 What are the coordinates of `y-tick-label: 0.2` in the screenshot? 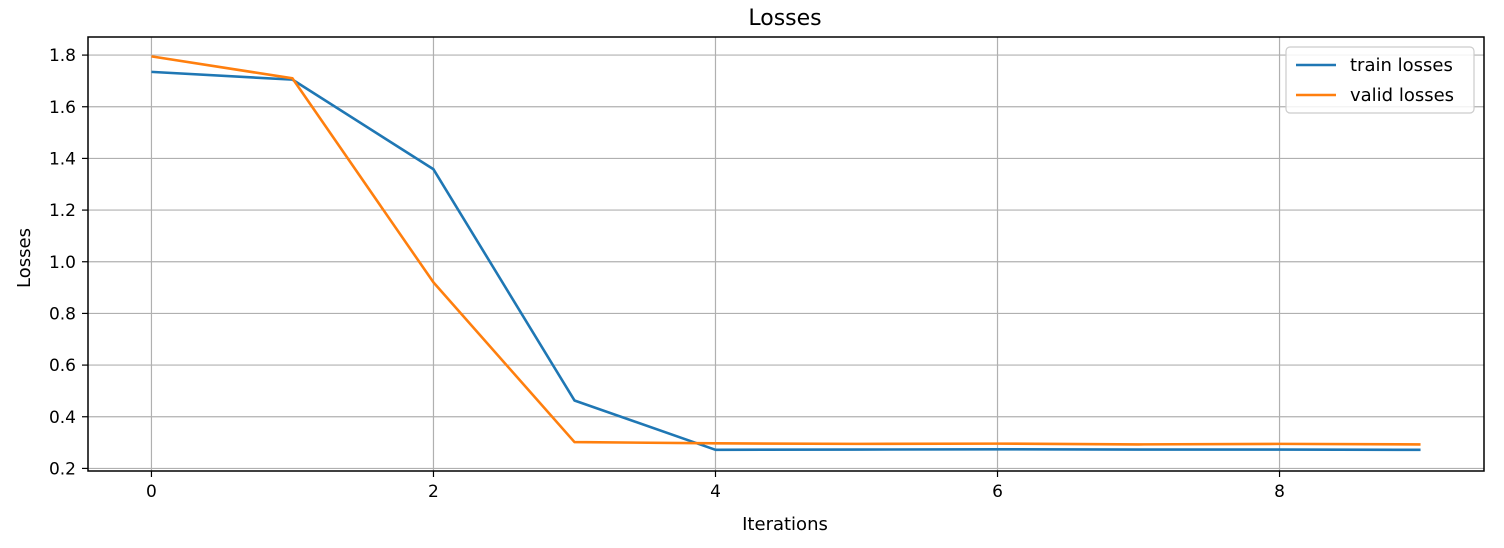 It's located at (62, 469).